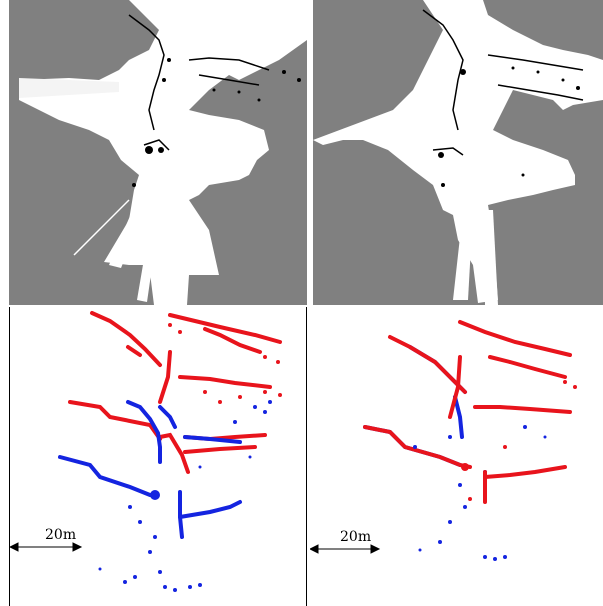  Describe the element at coordinates (495, 470) in the screenshot. I see `scan-dots` at that location.